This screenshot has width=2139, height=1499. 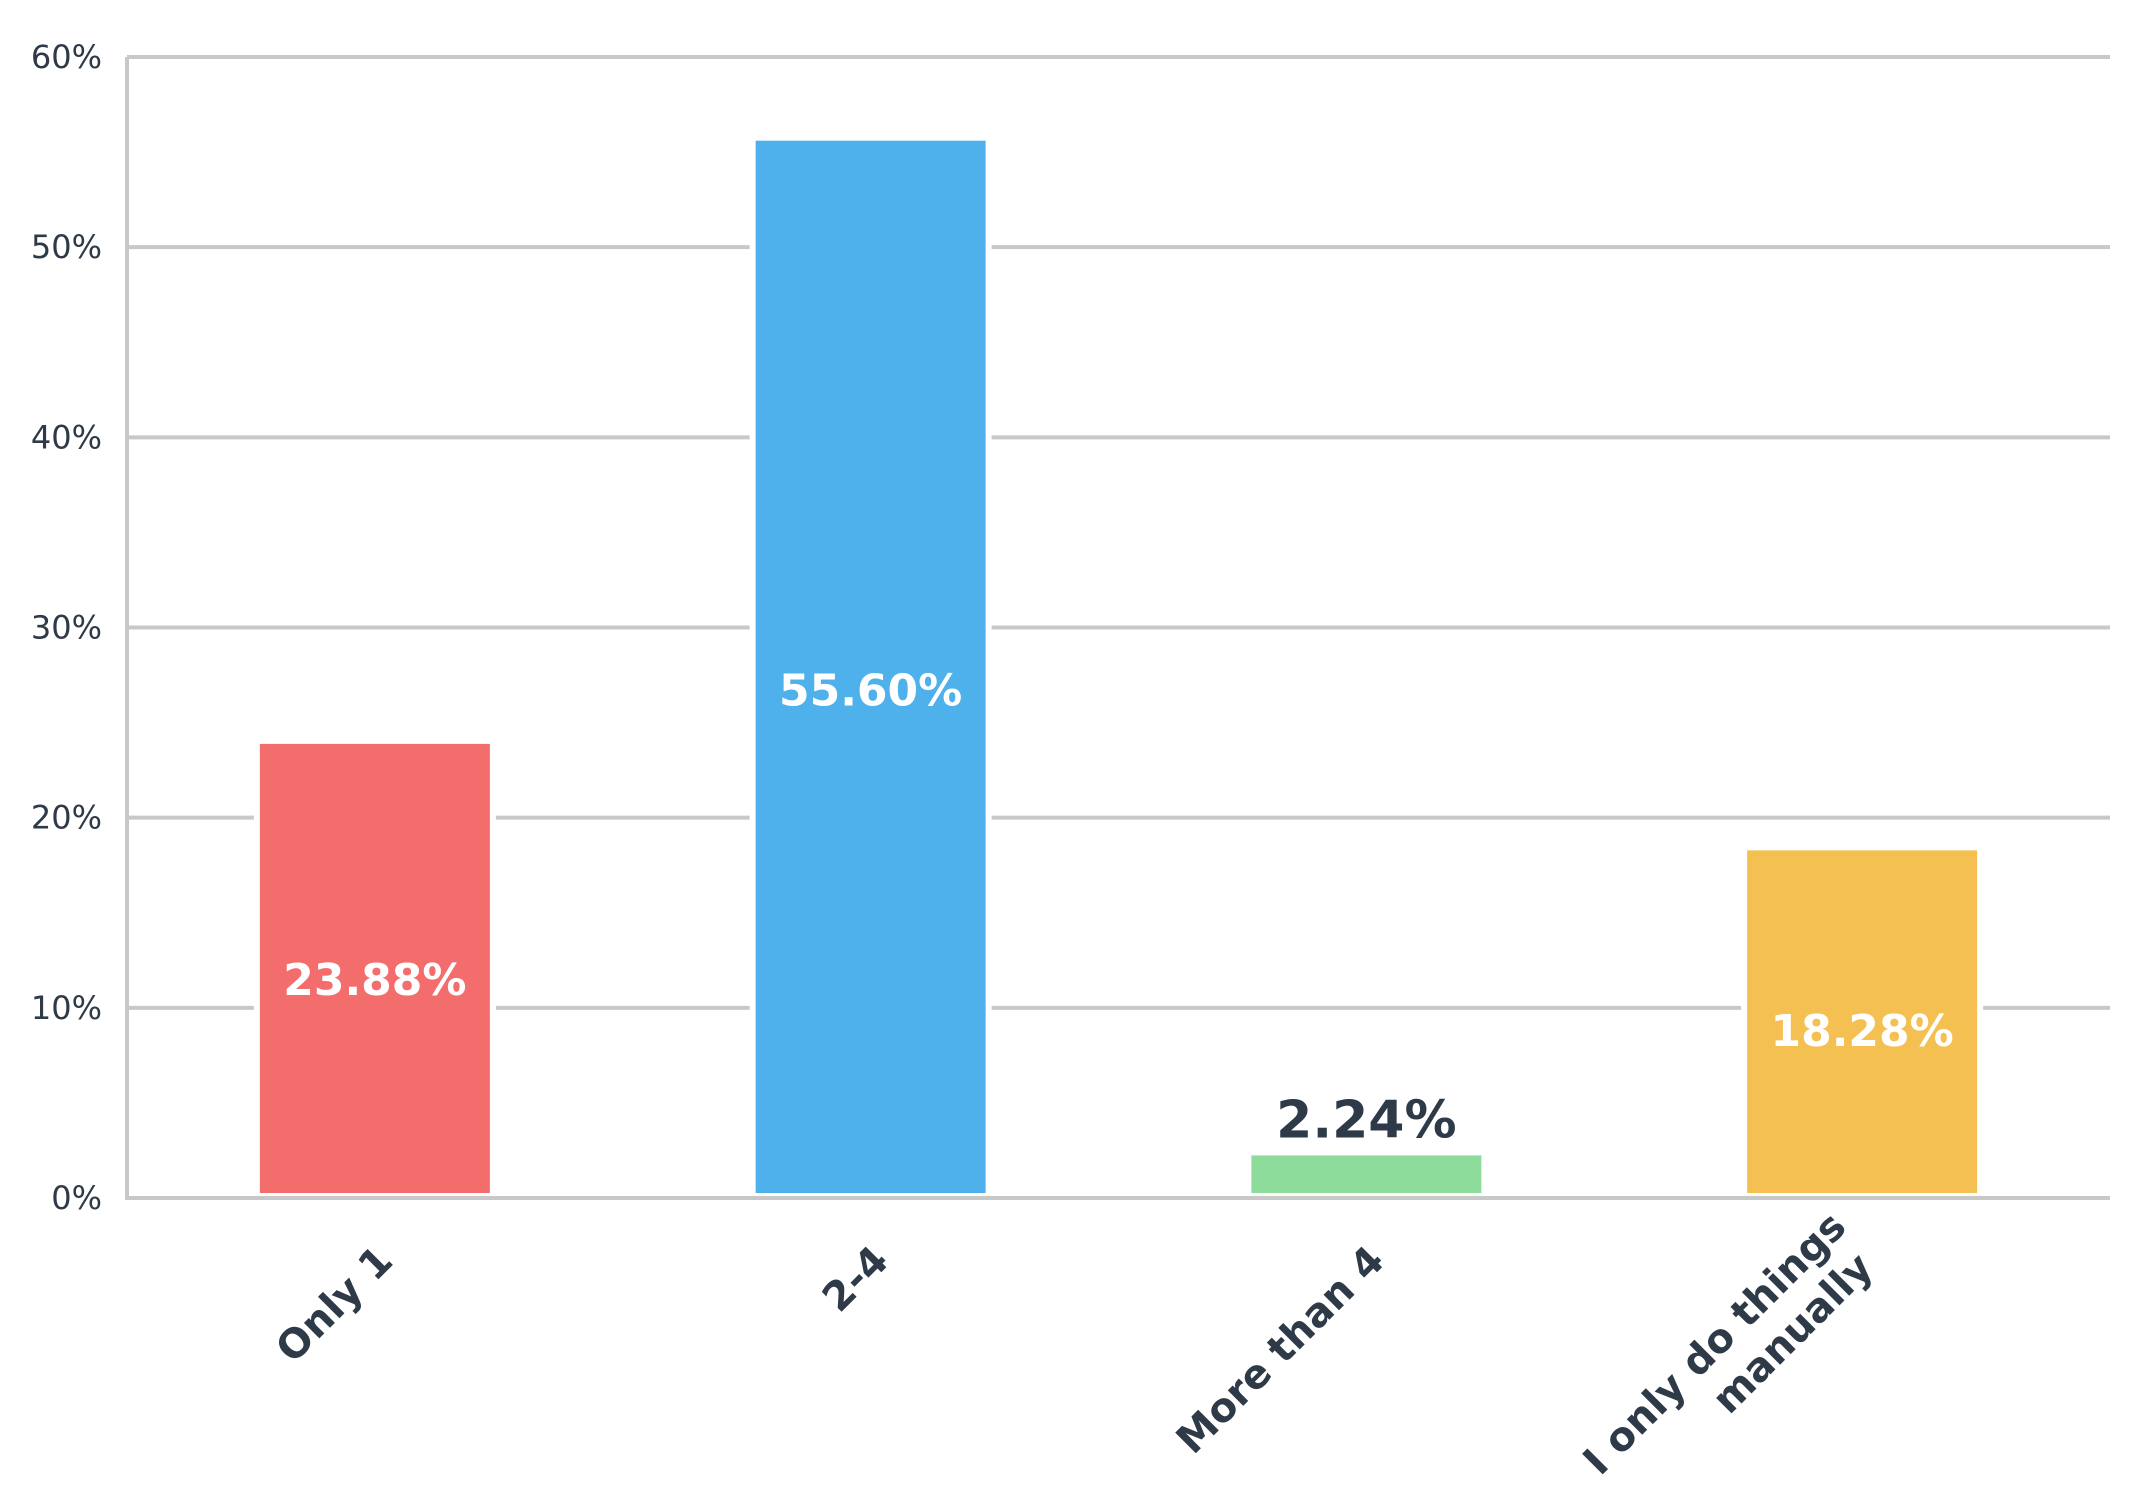 I want to click on y-tick-label: 40%, so click(x=66, y=437).